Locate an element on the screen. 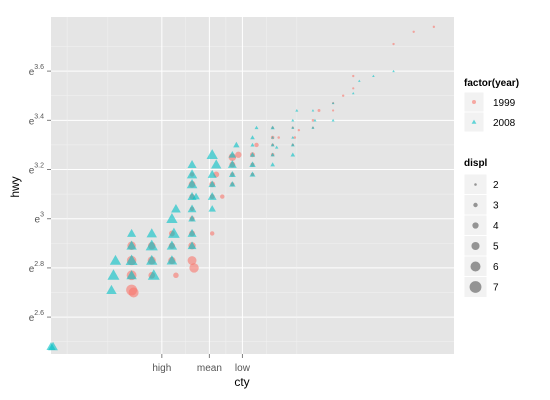 The height and width of the screenshot is (400, 550). legend-displ-label: 2 is located at coordinates (496, 185).